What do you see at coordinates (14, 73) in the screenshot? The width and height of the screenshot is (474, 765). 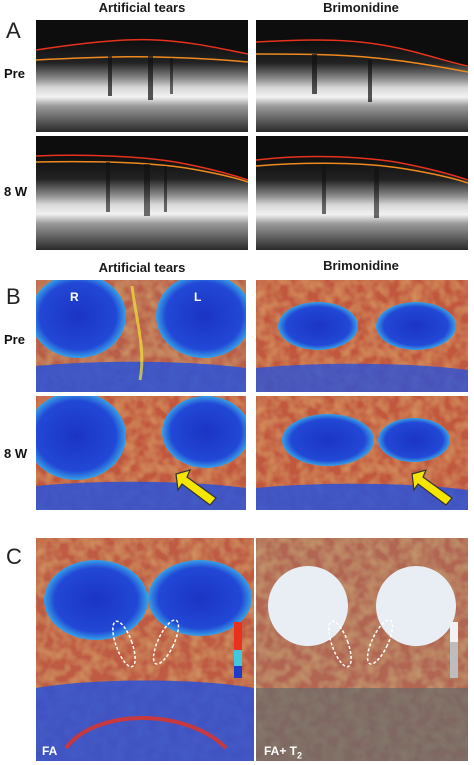 I see `row-label-pre-a: Pre` at bounding box center [14, 73].